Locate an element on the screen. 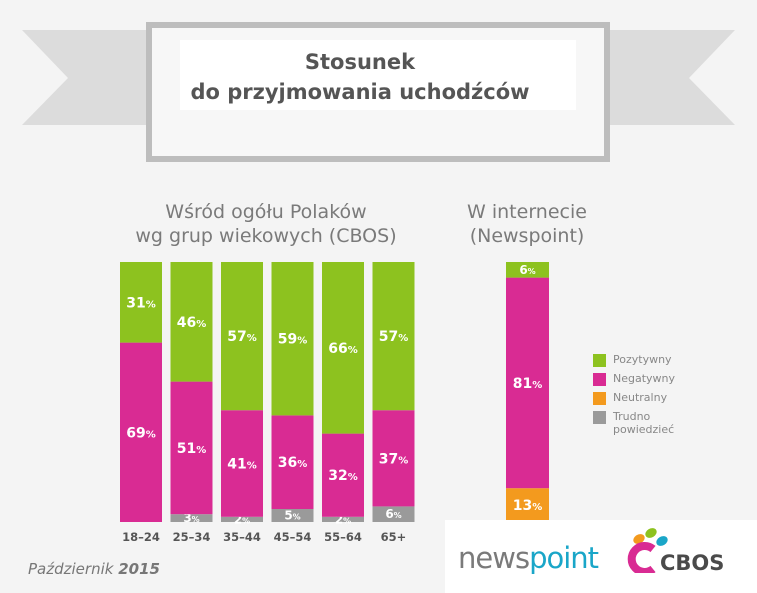  age-chart-label-positive-5: 57% is located at coordinates (394, 337).